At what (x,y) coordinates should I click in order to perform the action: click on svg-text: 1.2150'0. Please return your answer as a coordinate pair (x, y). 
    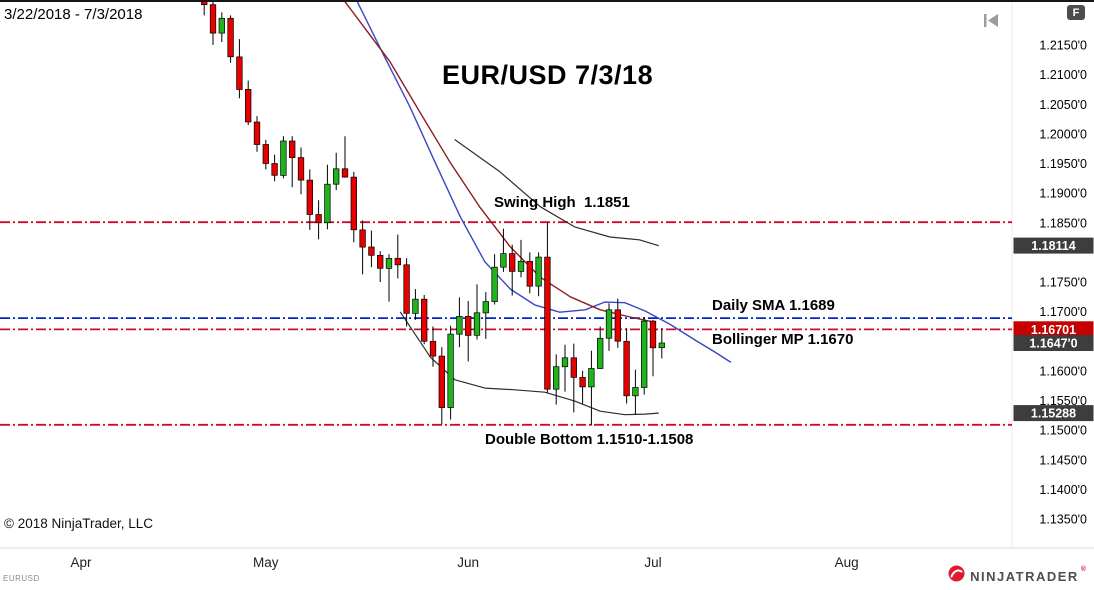
    Looking at the image, I should click on (1063, 46).